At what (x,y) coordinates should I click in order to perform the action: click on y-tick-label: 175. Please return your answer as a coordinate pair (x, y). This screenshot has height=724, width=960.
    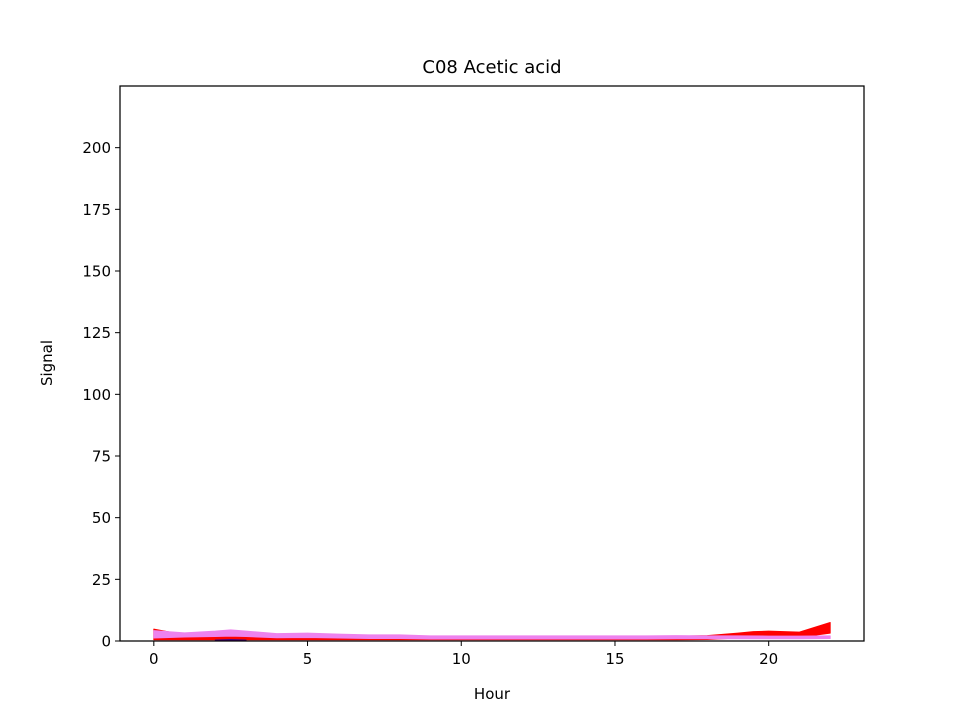
    Looking at the image, I should click on (96, 210).